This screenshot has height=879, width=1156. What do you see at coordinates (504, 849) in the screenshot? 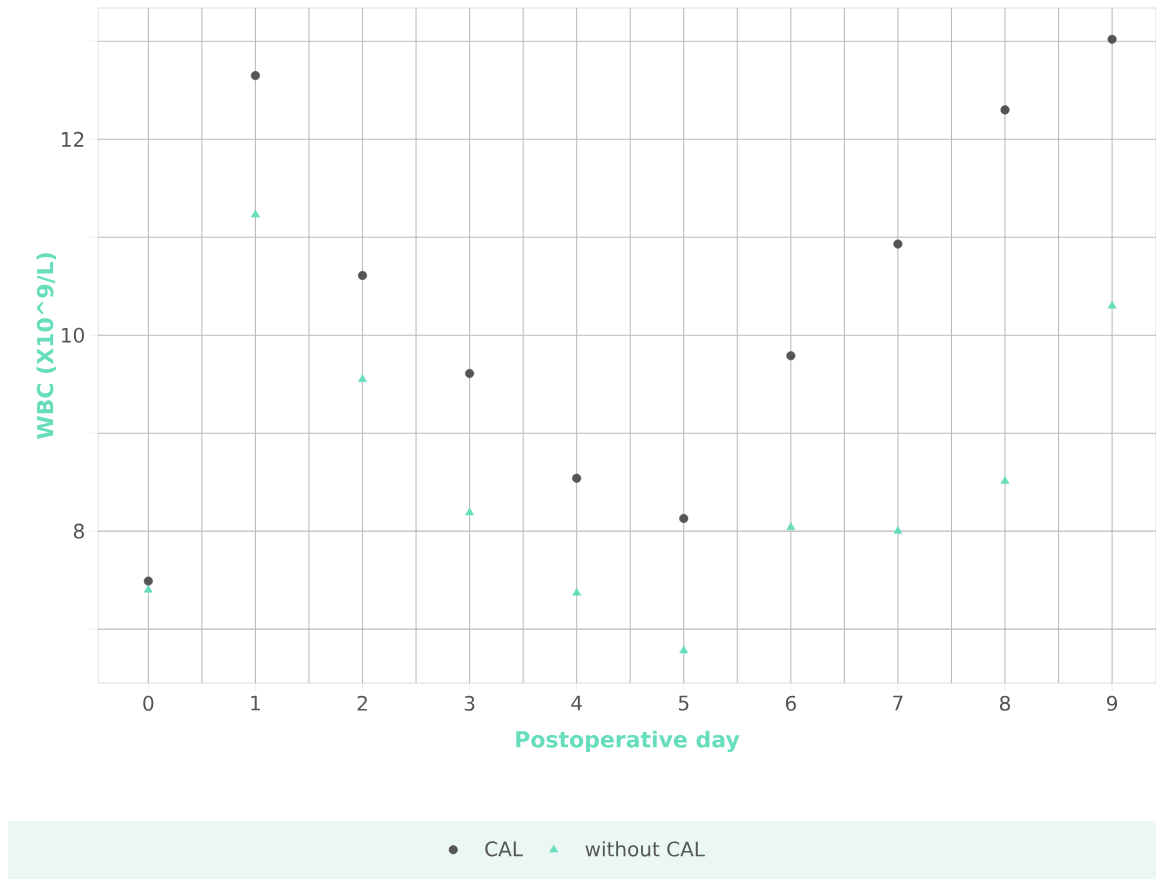
I see `legend-label: CAL` at bounding box center [504, 849].